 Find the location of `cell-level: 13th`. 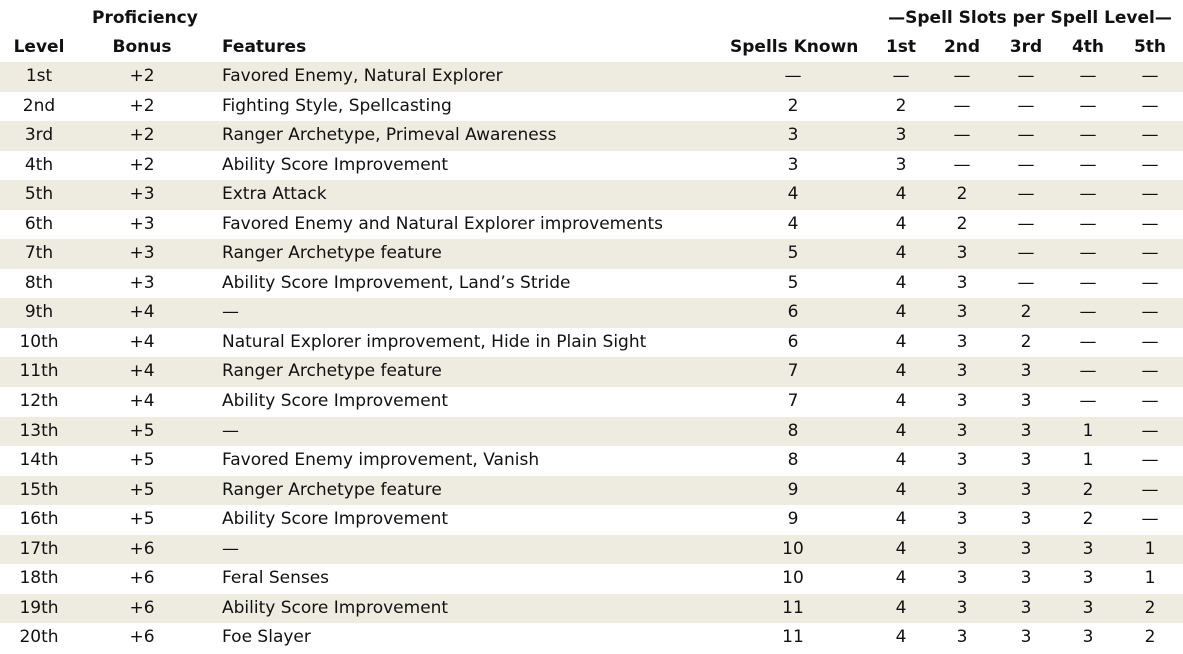

cell-level: 13th is located at coordinates (39, 430).